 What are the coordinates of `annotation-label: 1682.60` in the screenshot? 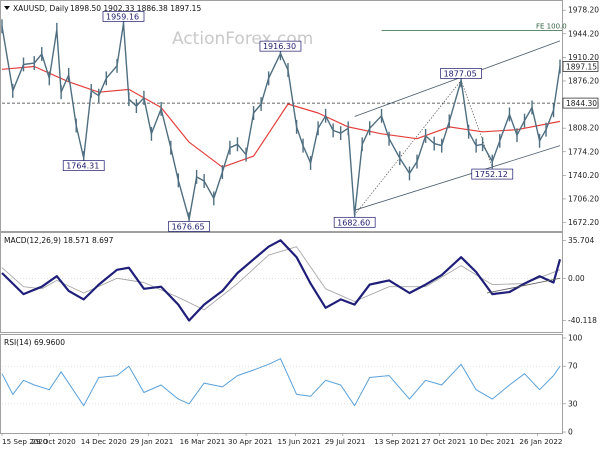 It's located at (353, 222).